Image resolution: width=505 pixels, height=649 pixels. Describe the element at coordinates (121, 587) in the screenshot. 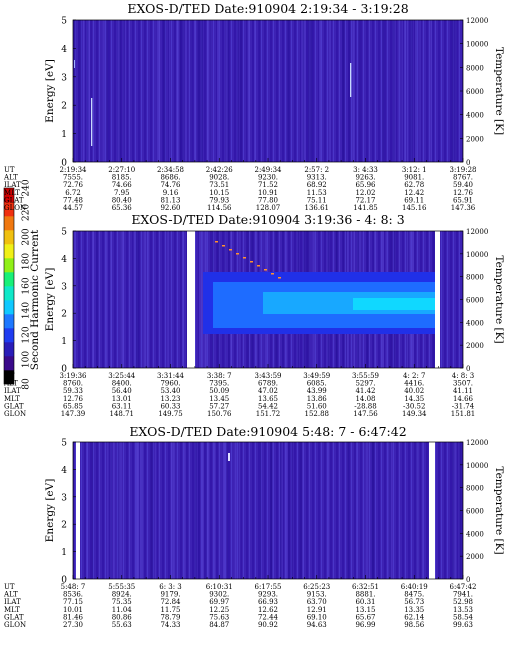

I see `table-cell: 5:55:35` at that location.